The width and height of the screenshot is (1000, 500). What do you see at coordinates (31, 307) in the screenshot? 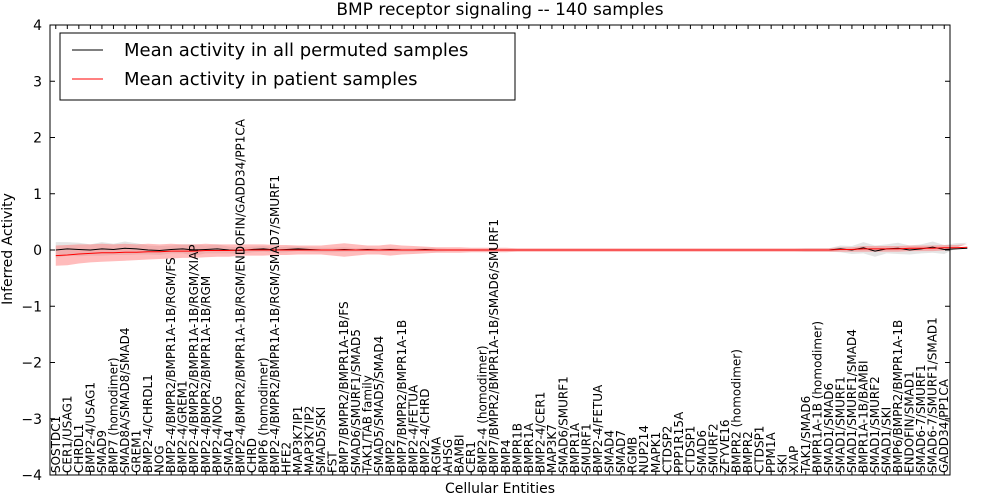
I see `y-tick-label: −1` at bounding box center [31, 307].